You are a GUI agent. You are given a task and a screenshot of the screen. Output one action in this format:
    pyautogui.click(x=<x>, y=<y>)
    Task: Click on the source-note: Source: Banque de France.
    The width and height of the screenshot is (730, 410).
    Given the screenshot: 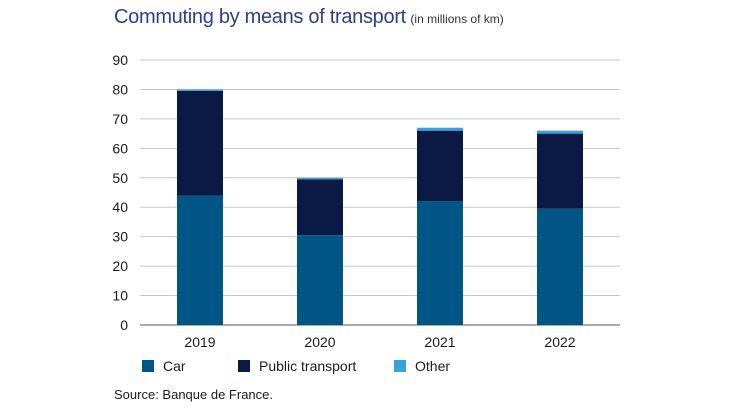 What is the action you would take?
    pyautogui.click(x=193, y=394)
    